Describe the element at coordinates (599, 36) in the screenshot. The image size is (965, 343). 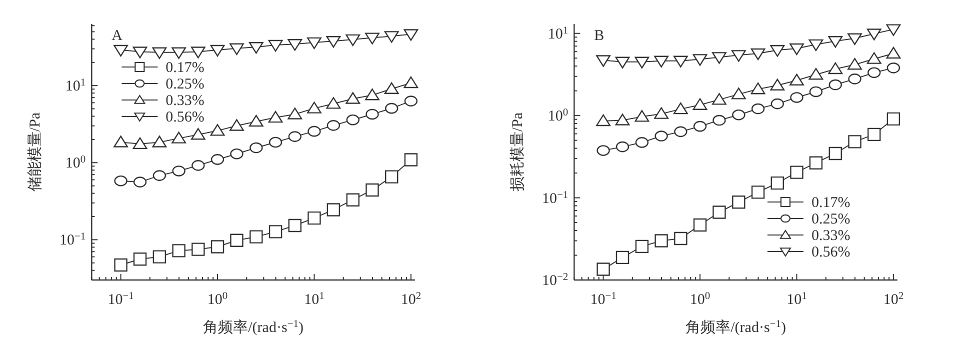
I see `chart-title: B` at that location.